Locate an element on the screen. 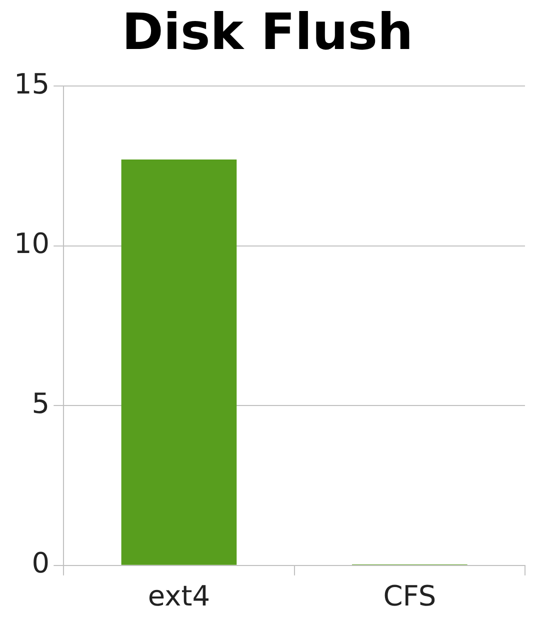 This screenshot has width=543, height=631. y-tick-label: 10 is located at coordinates (32, 243).